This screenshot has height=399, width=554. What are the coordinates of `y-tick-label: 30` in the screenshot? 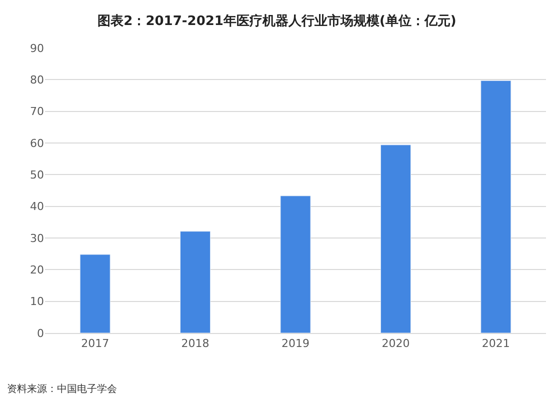 It's located at (37, 238).